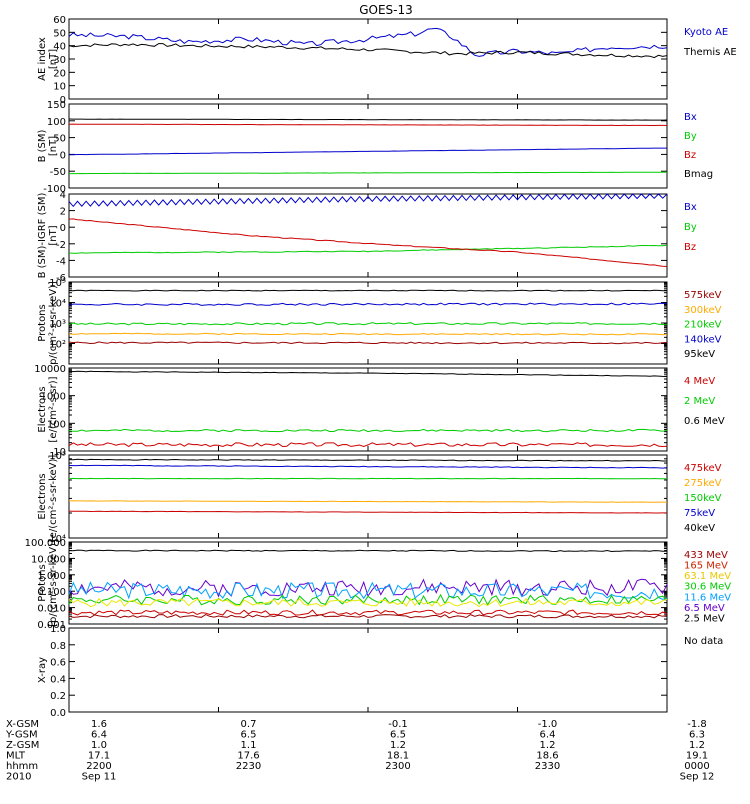 This screenshot has height=804, width=750. I want to click on y-tick-label: 4, so click(63, 195).